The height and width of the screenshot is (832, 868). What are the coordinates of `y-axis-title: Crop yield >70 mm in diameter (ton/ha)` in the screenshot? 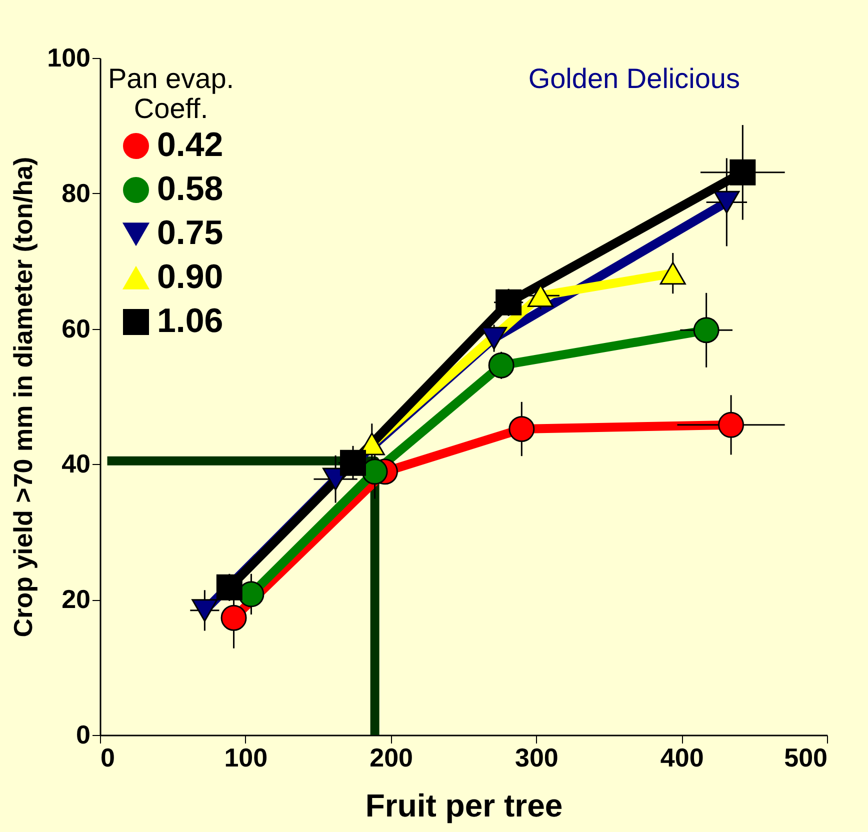 It's located at (23, 397).